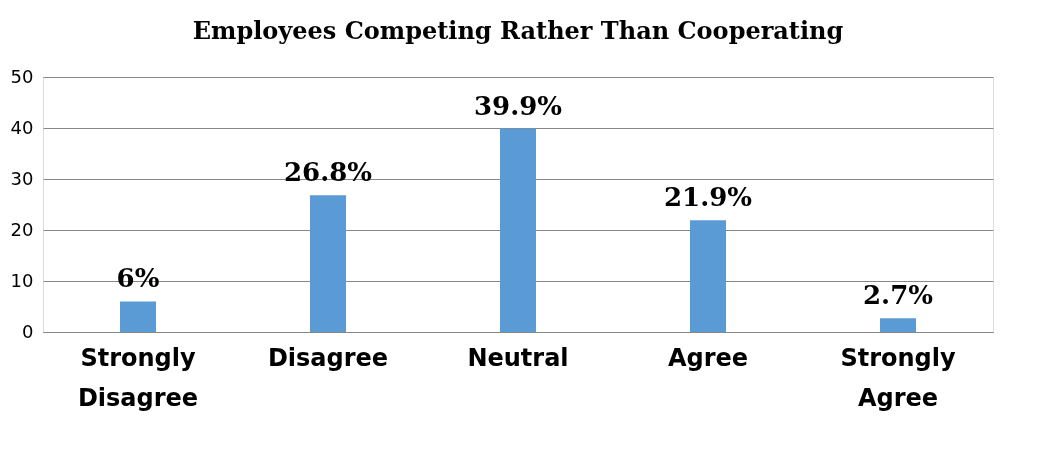 This screenshot has width=1039, height=465. Describe the element at coordinates (518, 105) in the screenshot. I see `data-label: 39.9%` at that location.